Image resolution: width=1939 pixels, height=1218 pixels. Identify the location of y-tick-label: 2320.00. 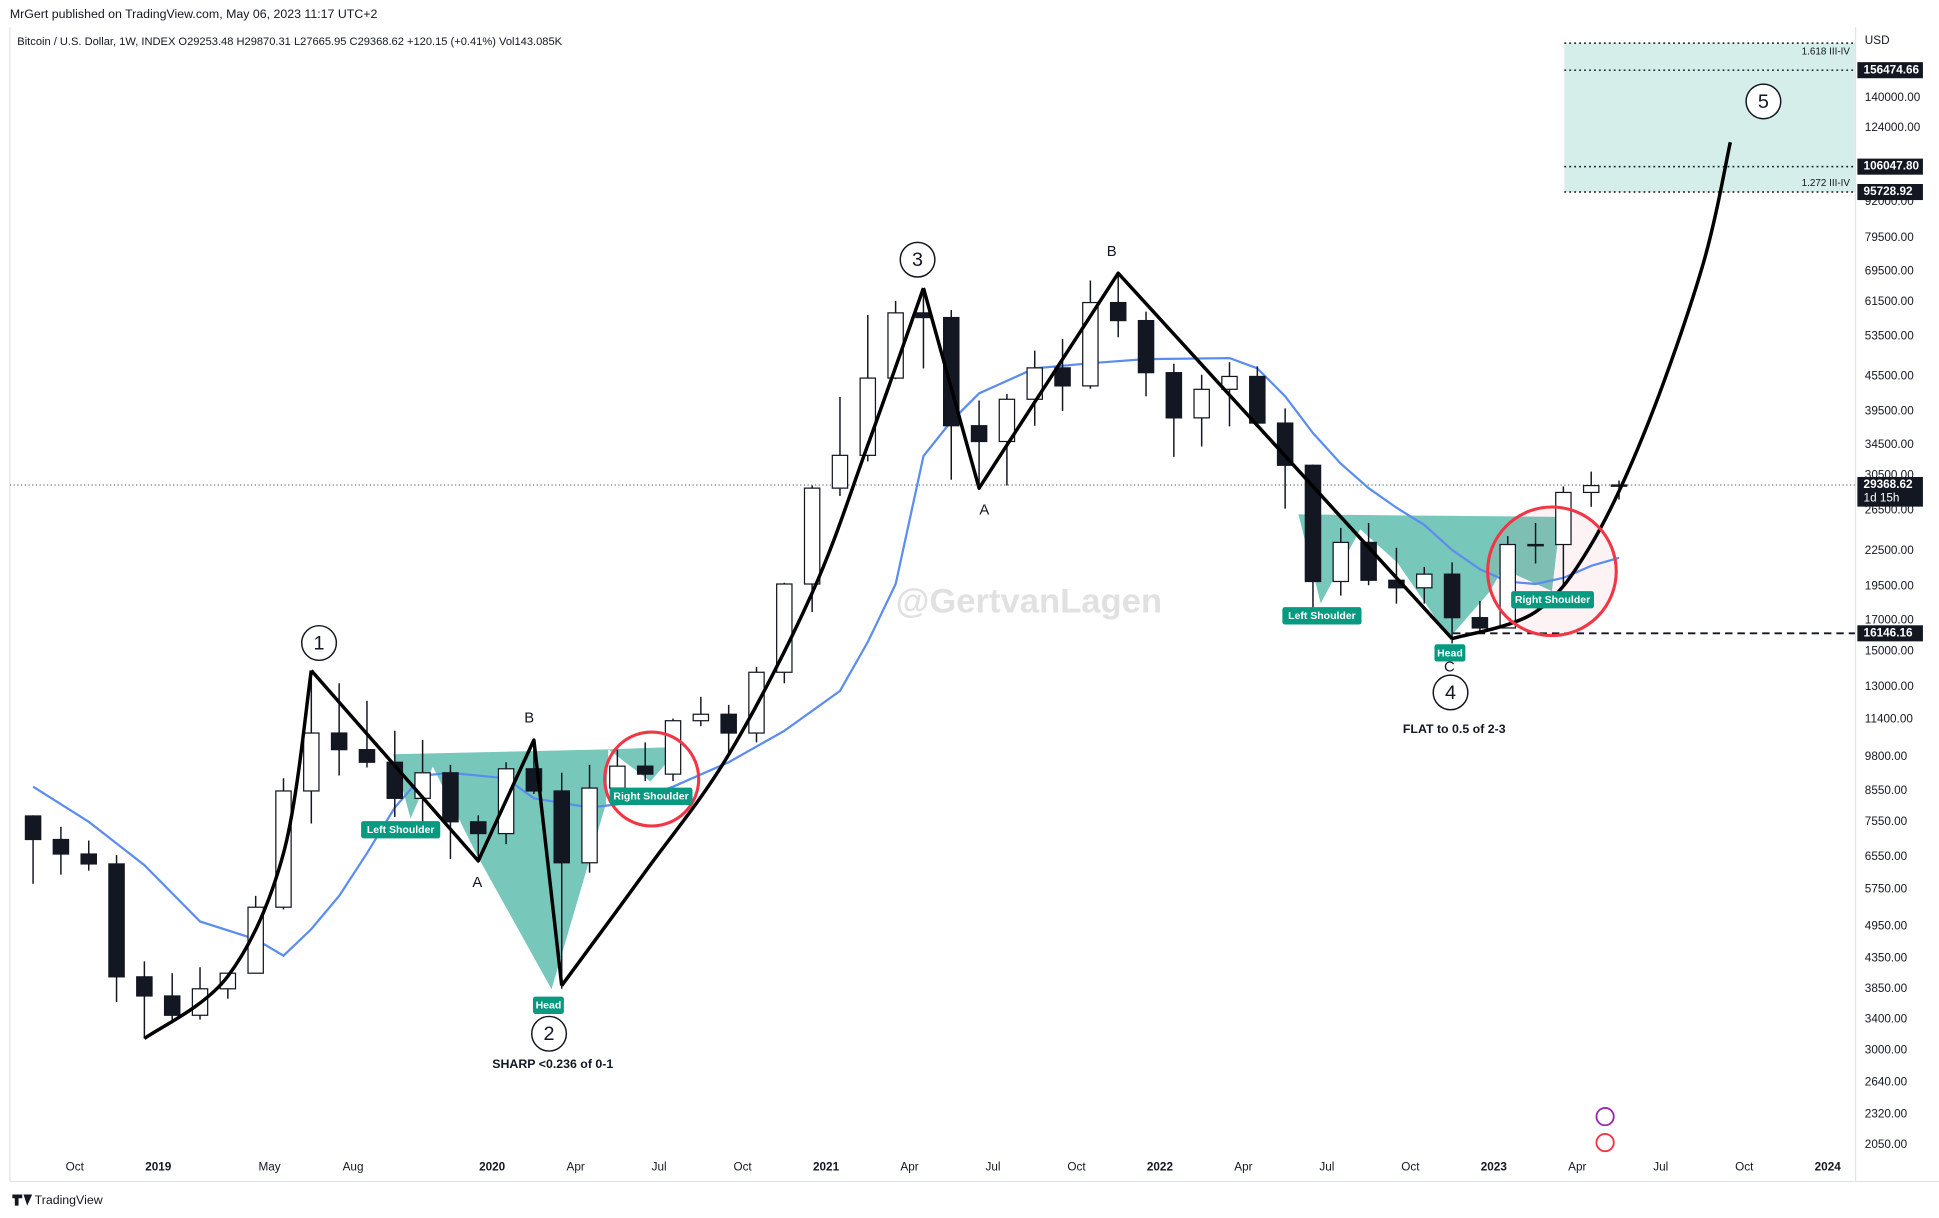
(1886, 1113).